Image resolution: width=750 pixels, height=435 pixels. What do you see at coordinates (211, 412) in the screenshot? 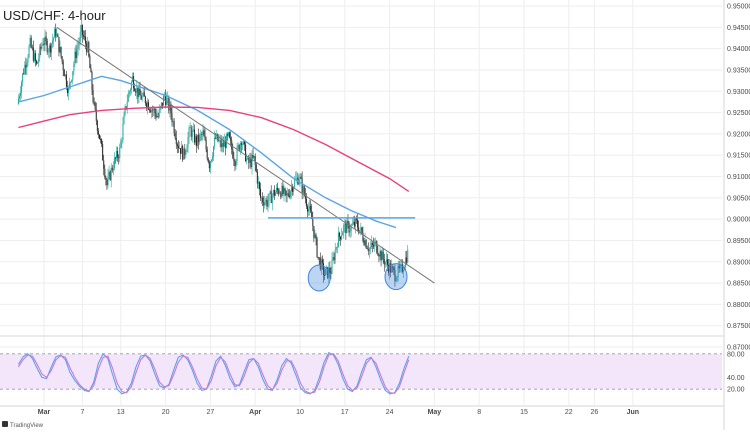
I see `x-tick-label: 27` at bounding box center [211, 412].